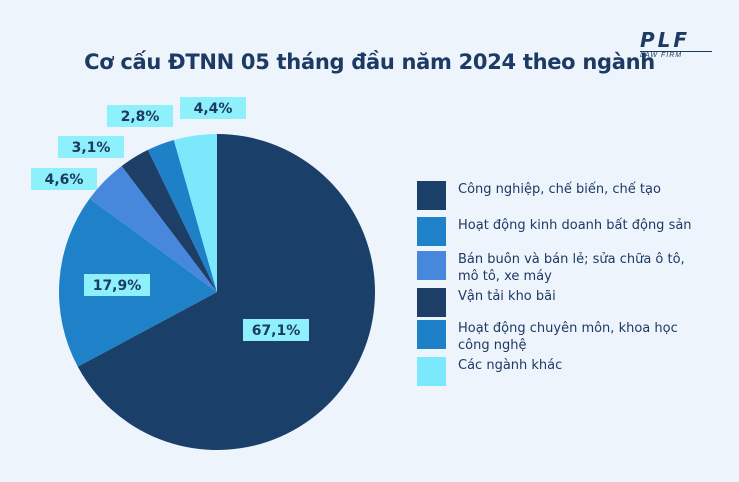  I want to click on data-label: 4,6%, so click(64, 179).